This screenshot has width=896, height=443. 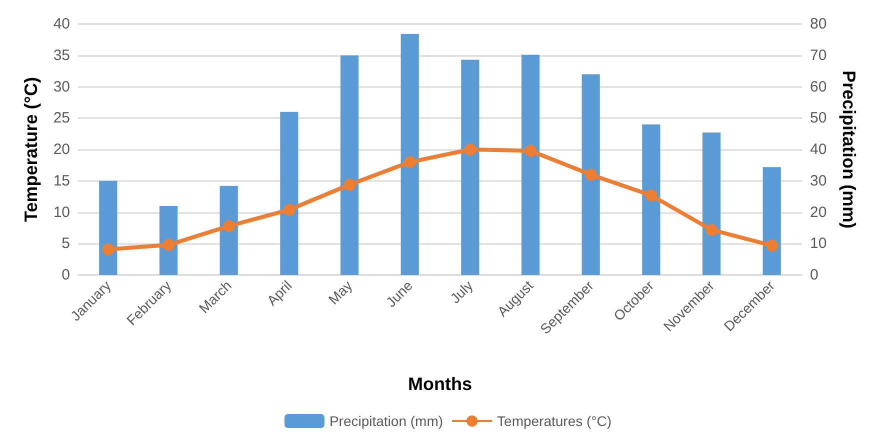 What do you see at coordinates (61, 87) in the screenshot?
I see `y-tick-label: 30` at bounding box center [61, 87].